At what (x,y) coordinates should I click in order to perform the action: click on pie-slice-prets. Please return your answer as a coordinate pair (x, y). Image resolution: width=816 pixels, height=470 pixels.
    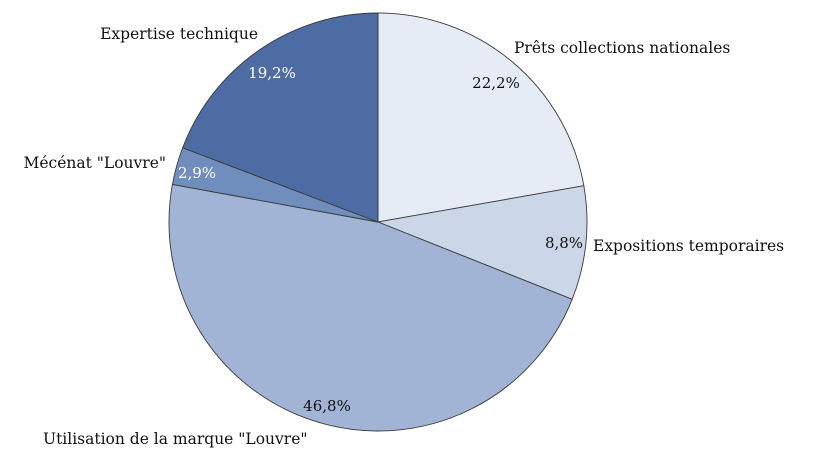
    Looking at the image, I should click on (481, 117).